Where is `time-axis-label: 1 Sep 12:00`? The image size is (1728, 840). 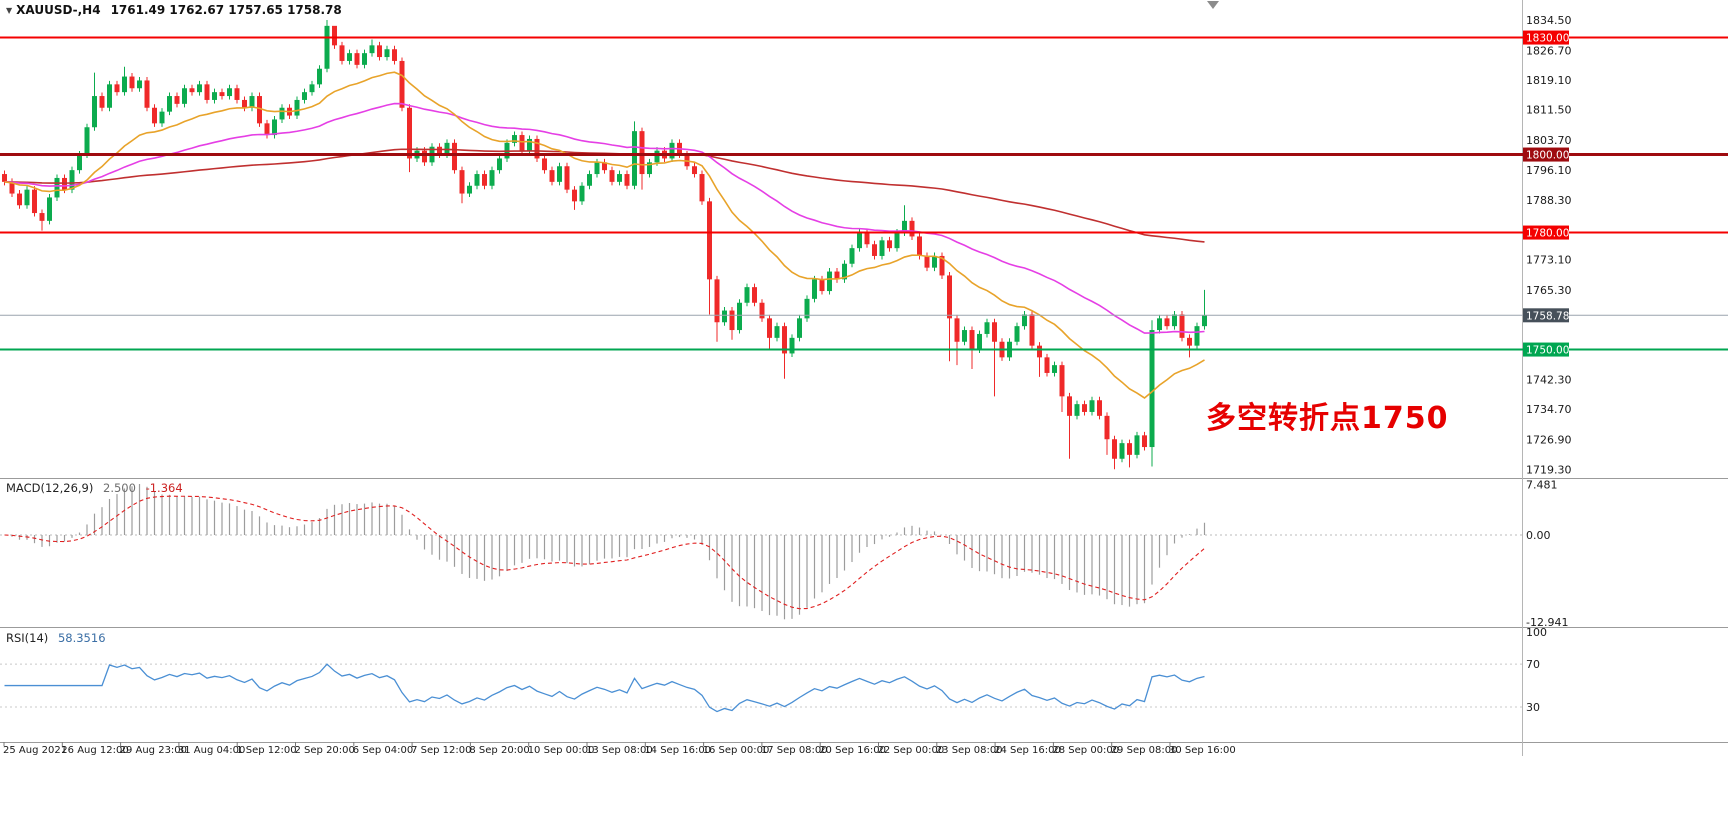
time-axis-label: 1 Sep 12:00 is located at coordinates (266, 750).